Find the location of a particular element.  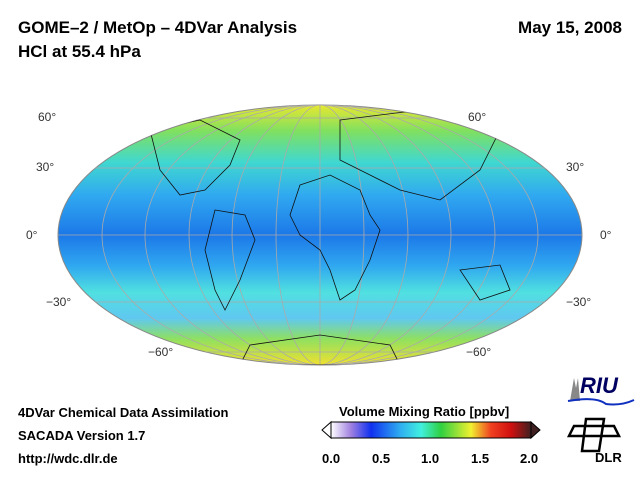

colorbar-tick: 1.5 is located at coordinates (480, 458).